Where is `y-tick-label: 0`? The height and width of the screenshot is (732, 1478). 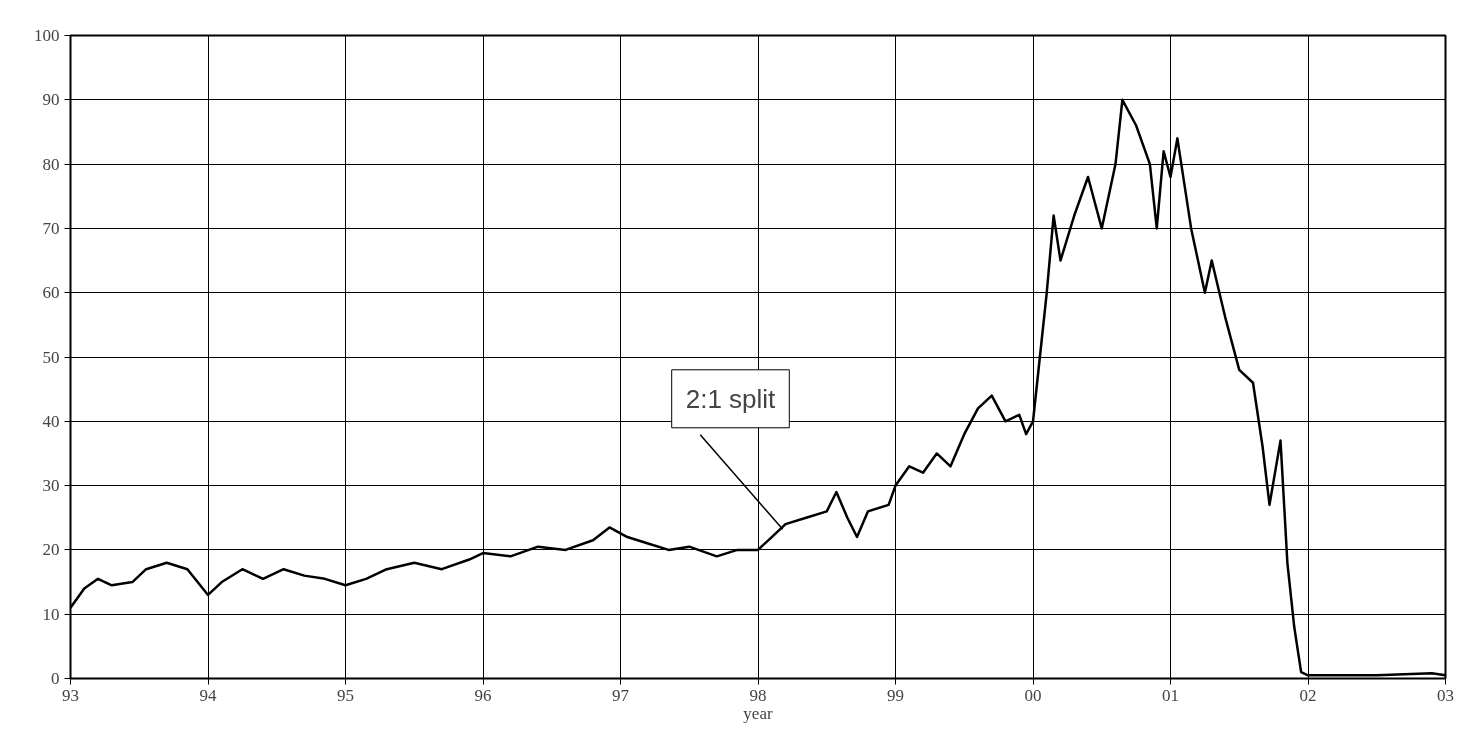 y-tick-label: 0 is located at coordinates (55, 678).